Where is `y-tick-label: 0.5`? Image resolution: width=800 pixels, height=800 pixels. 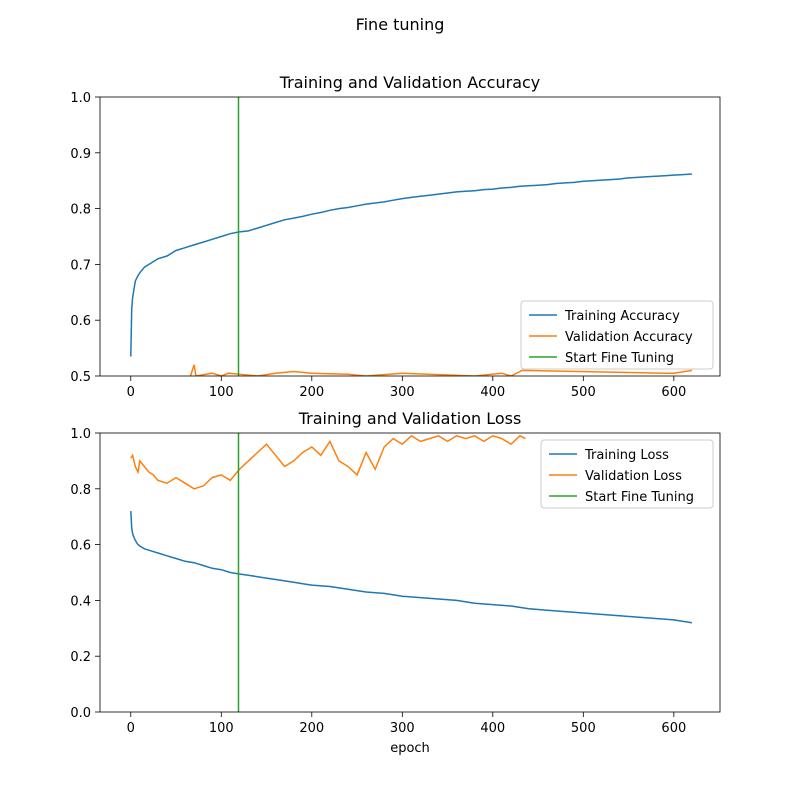
y-tick-label: 0.5 is located at coordinates (80, 377).